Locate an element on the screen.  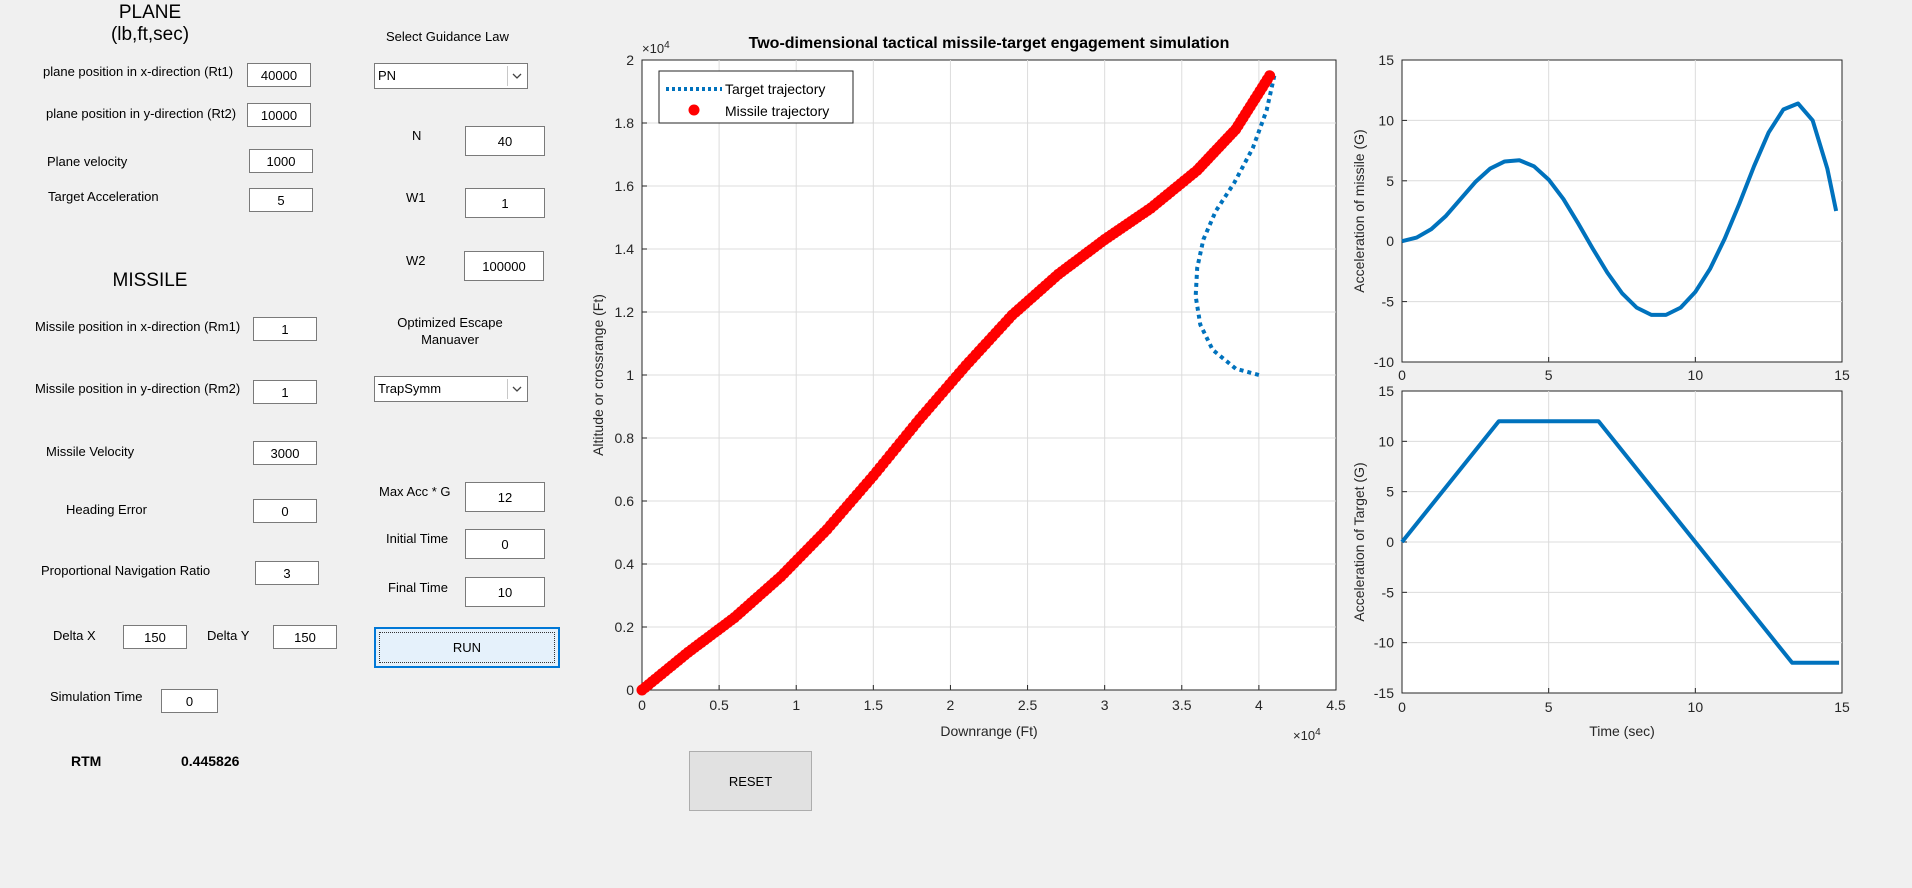
y-tick-label: 15 is located at coordinates (1386, 392).